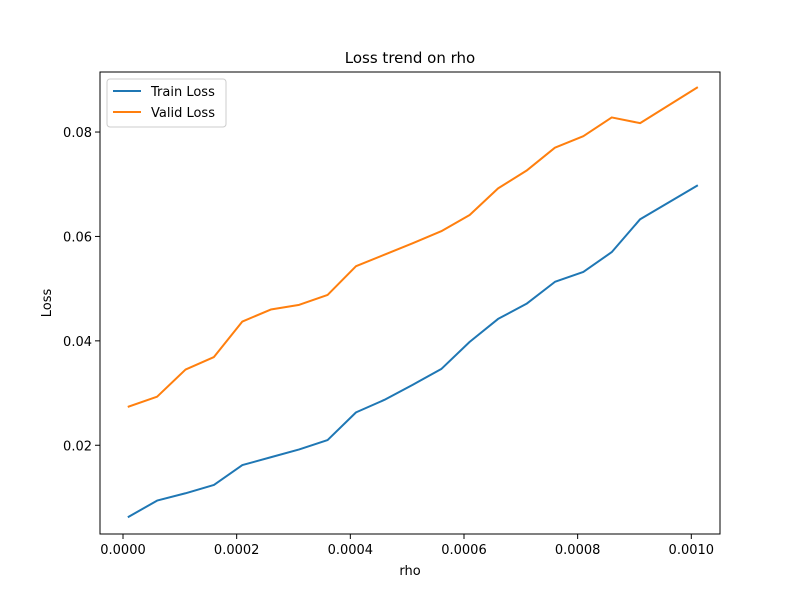 The width and height of the screenshot is (800, 600). Describe the element at coordinates (182, 92) in the screenshot. I see `legend-label-train-loss: Train Loss` at that location.